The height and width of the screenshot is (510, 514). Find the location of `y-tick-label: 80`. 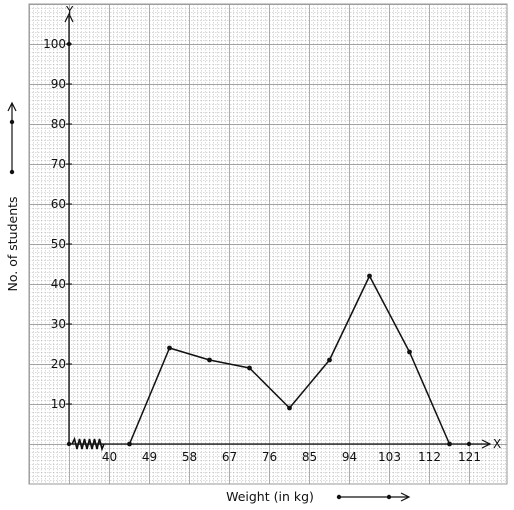

y-tick-label: 80 is located at coordinates (58, 124).